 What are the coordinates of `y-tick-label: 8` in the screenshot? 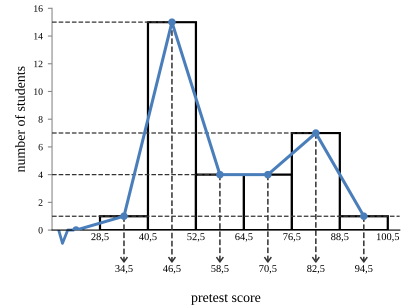 It's located at (40, 119).